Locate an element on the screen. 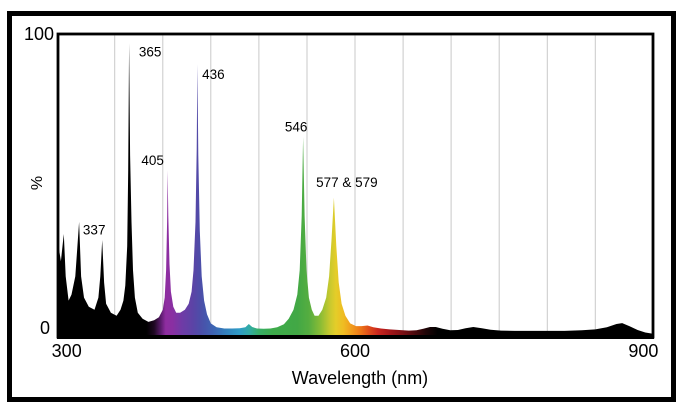 Image resolution: width=684 pixels, height=411 pixels. x-tick-label: 900 is located at coordinates (643, 351).